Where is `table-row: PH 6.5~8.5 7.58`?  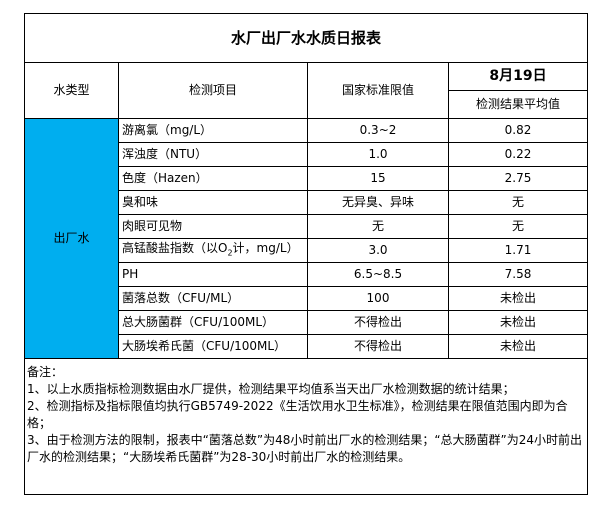 table-row: PH 6.5~8.5 7.58 is located at coordinates (307, 274).